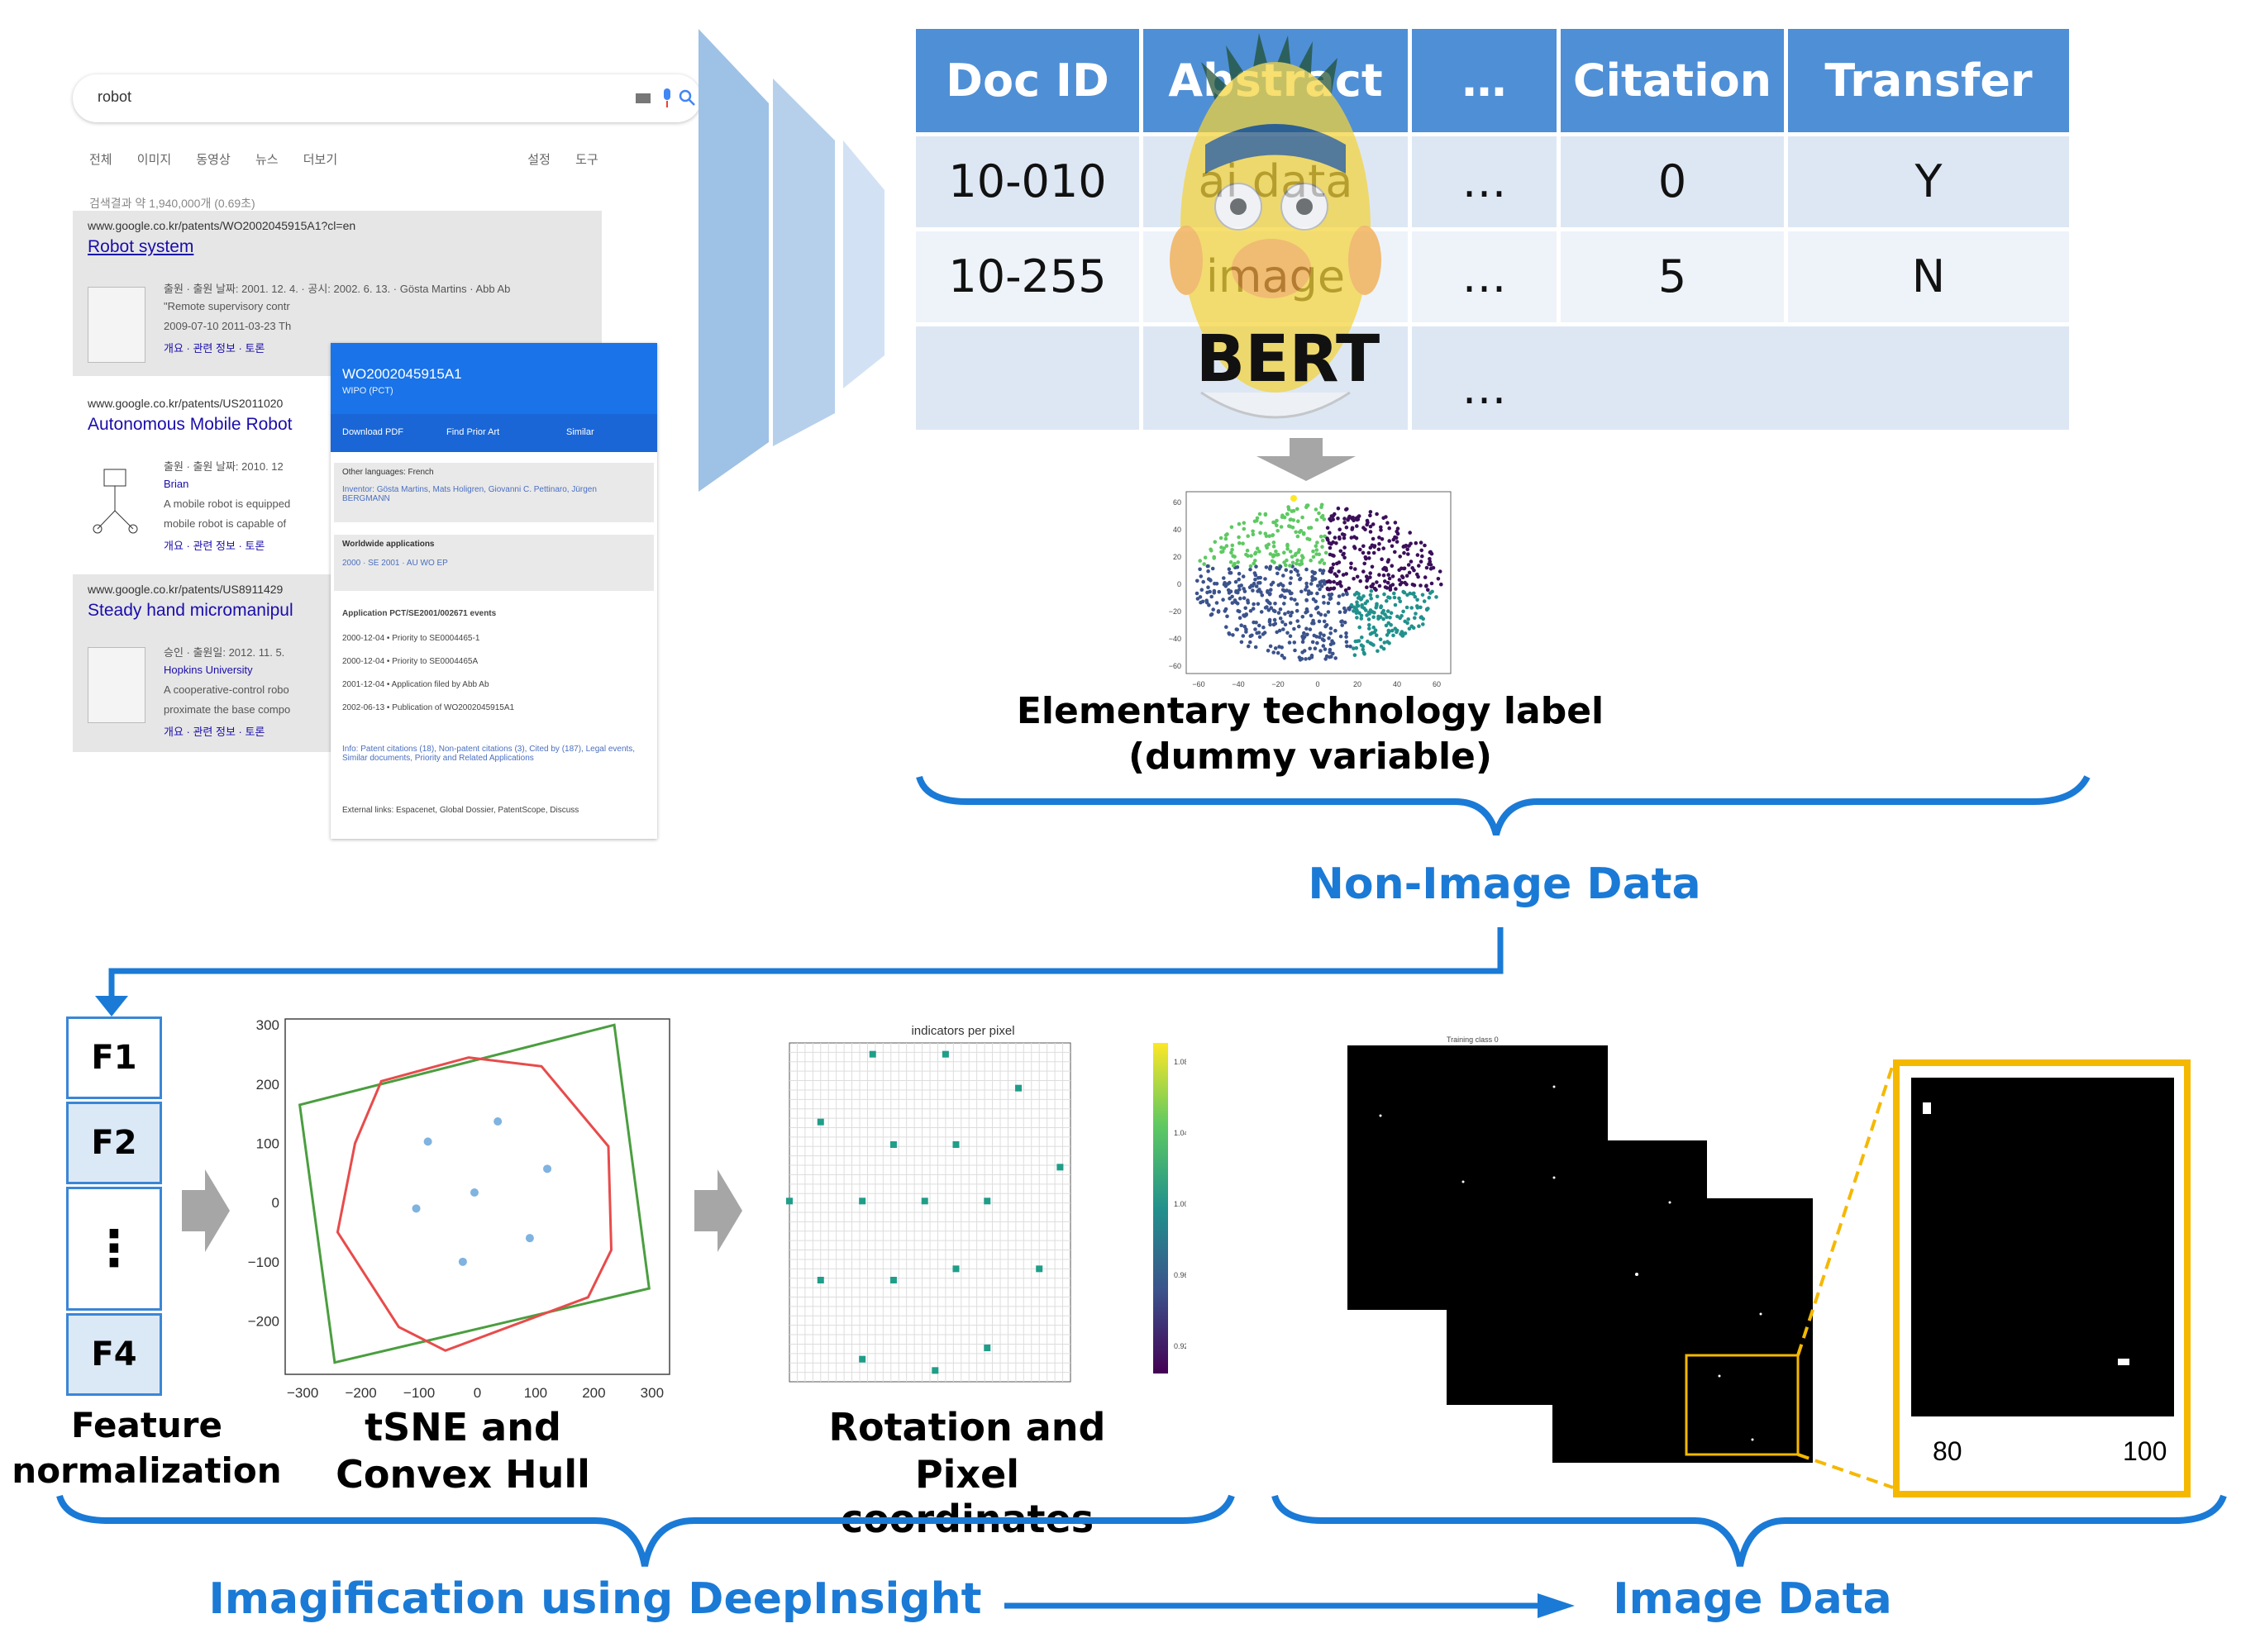 The image size is (2241, 1652). What do you see at coordinates (154, 160) in the screenshot?
I see `tab-images: 이미지` at bounding box center [154, 160].